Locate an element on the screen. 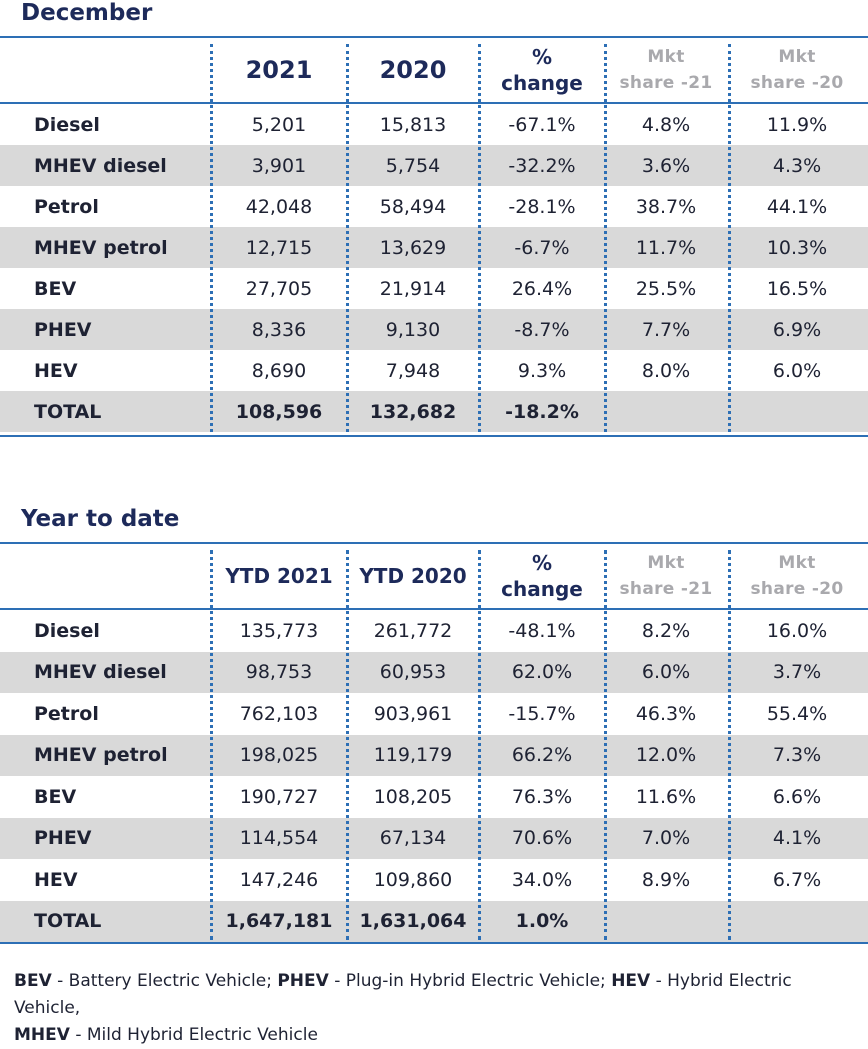 The height and width of the screenshot is (1049, 868). cell-share-21: 46.3% is located at coordinates (666, 713).